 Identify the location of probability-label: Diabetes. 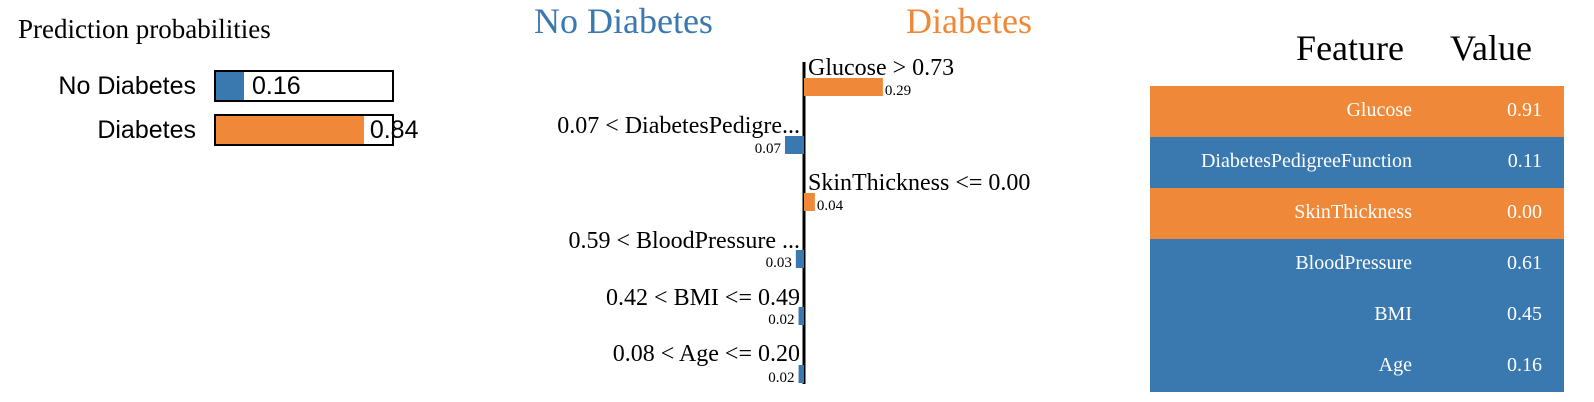
(146, 130).